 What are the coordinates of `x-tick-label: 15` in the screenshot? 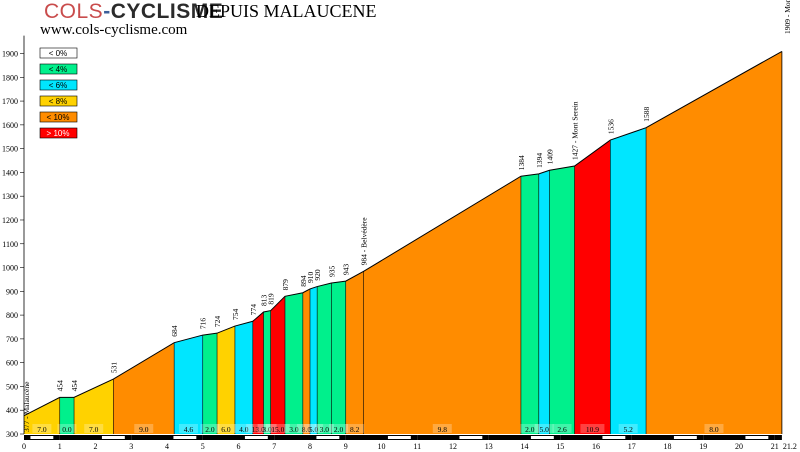 It's located at (560, 446).